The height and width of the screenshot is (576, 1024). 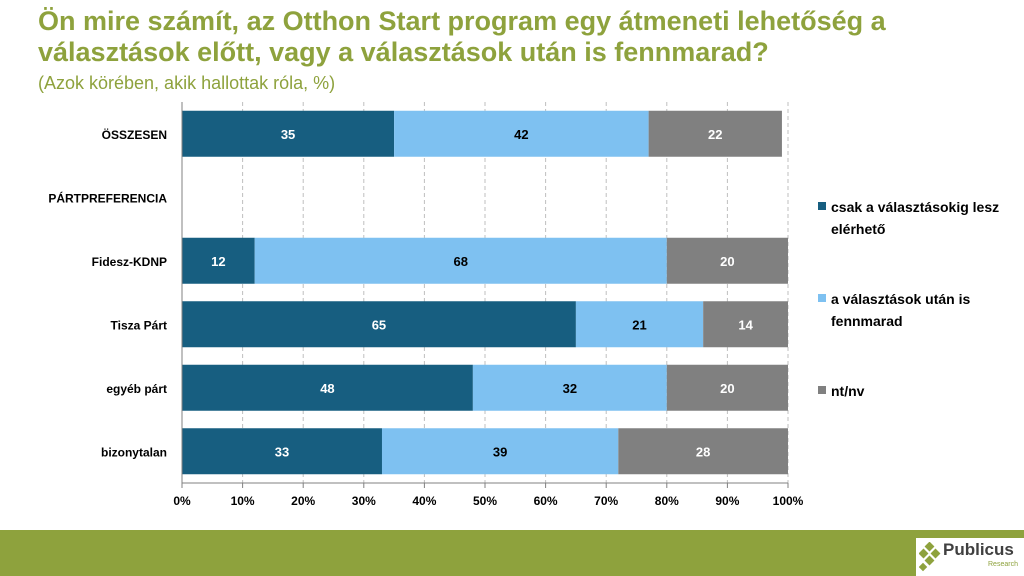 What do you see at coordinates (606, 501) in the screenshot?
I see `x-tick-label: 70%` at bounding box center [606, 501].